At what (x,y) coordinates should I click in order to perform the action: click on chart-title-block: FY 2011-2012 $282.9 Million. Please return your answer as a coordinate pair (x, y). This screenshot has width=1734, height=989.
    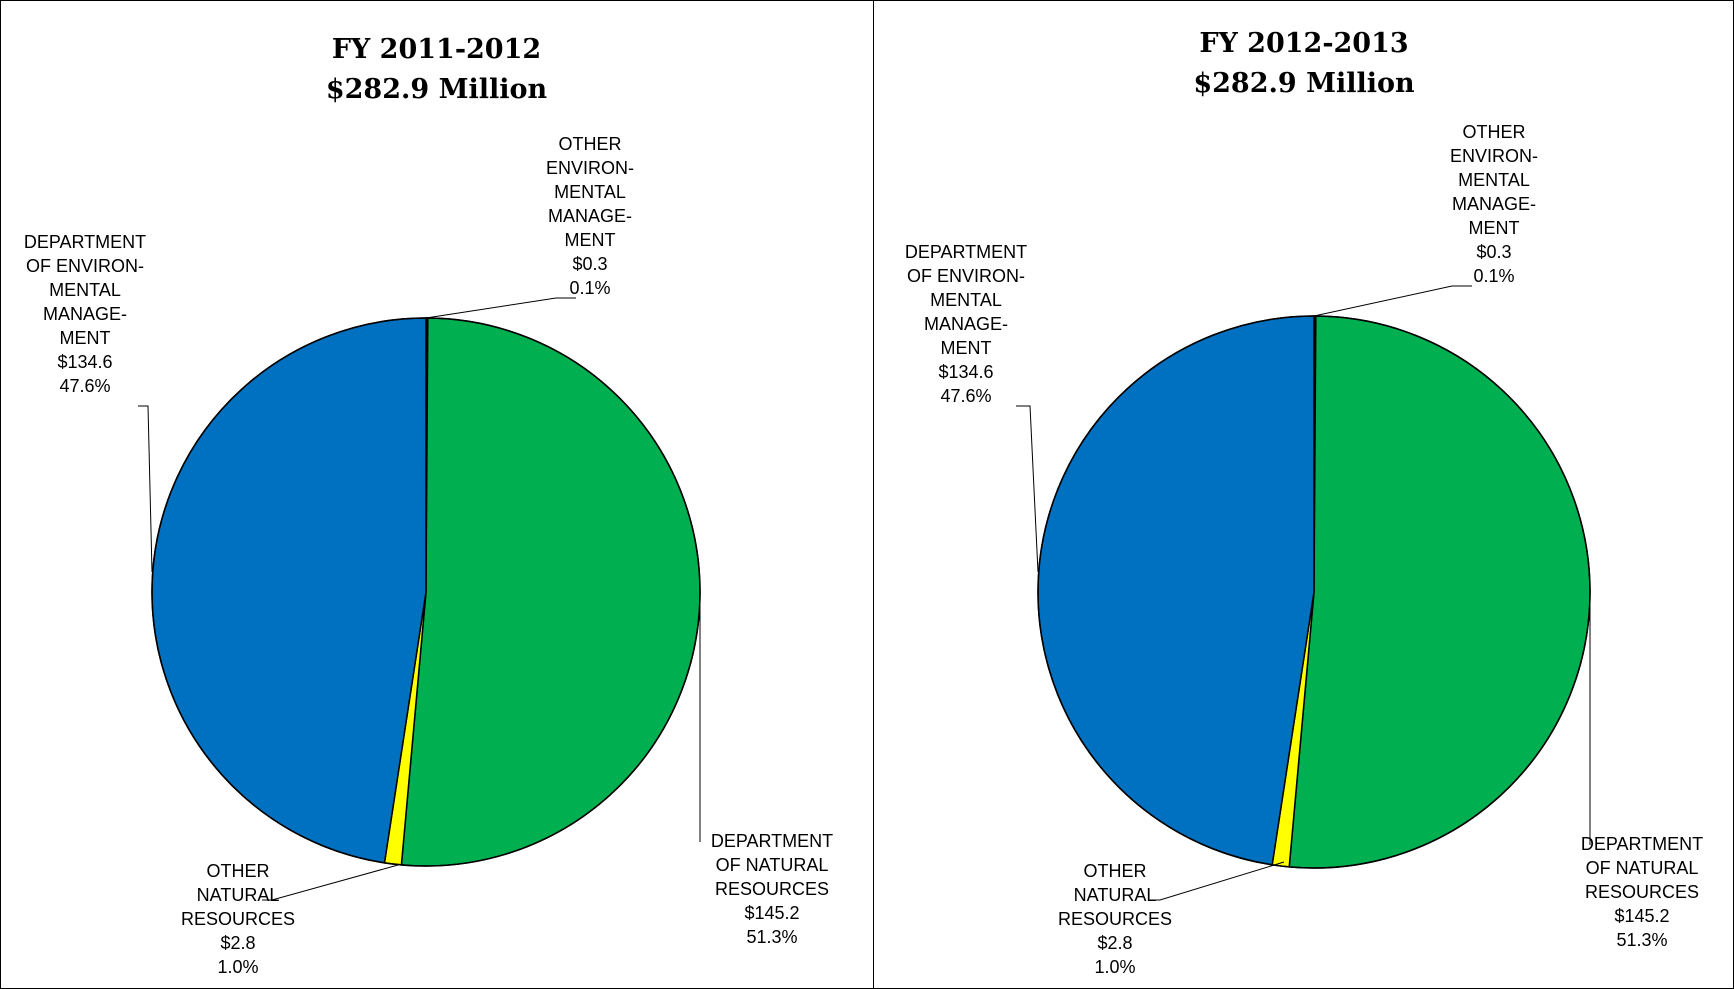
    Looking at the image, I should click on (436, 70).